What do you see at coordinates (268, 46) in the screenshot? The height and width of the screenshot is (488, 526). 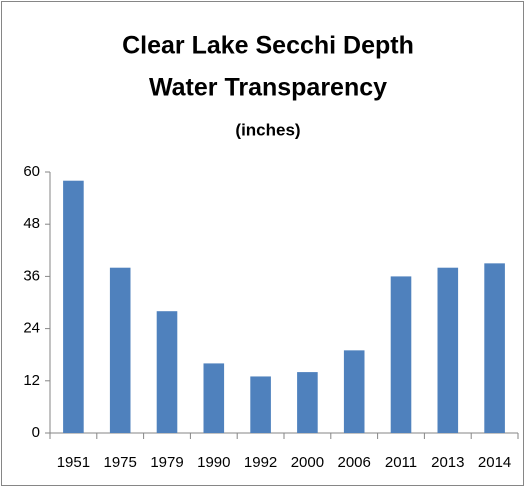 I see `chart-title: Clear Lake Secchi Depth` at bounding box center [268, 46].